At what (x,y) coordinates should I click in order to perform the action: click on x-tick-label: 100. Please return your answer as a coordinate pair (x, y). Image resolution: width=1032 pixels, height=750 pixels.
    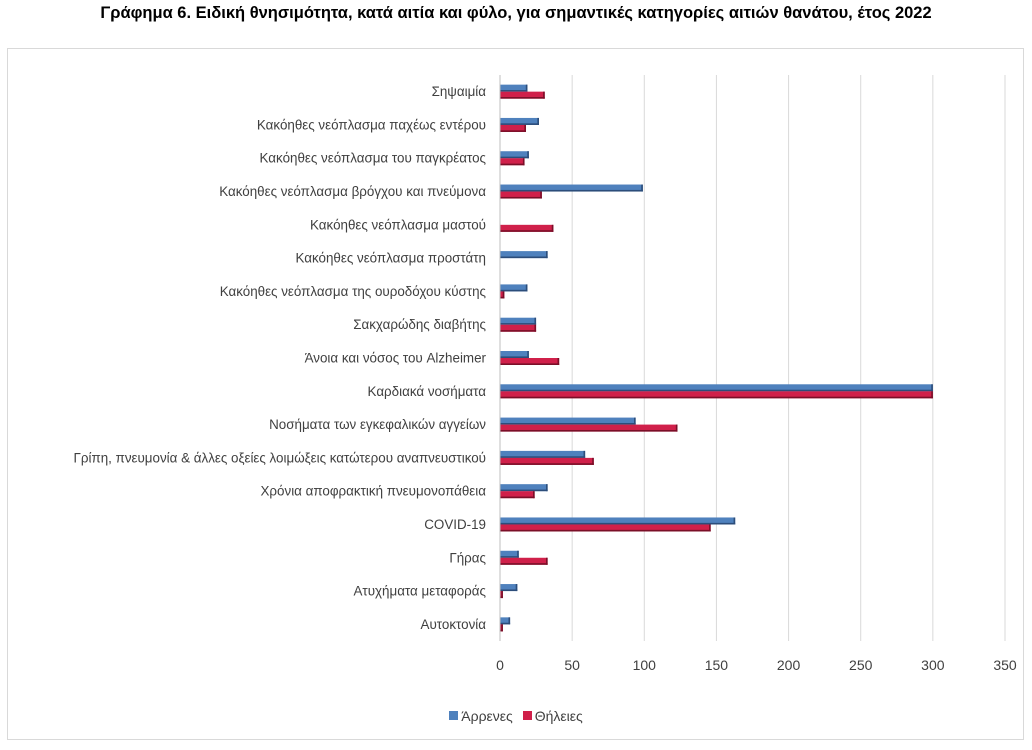
    Looking at the image, I should click on (645, 665).